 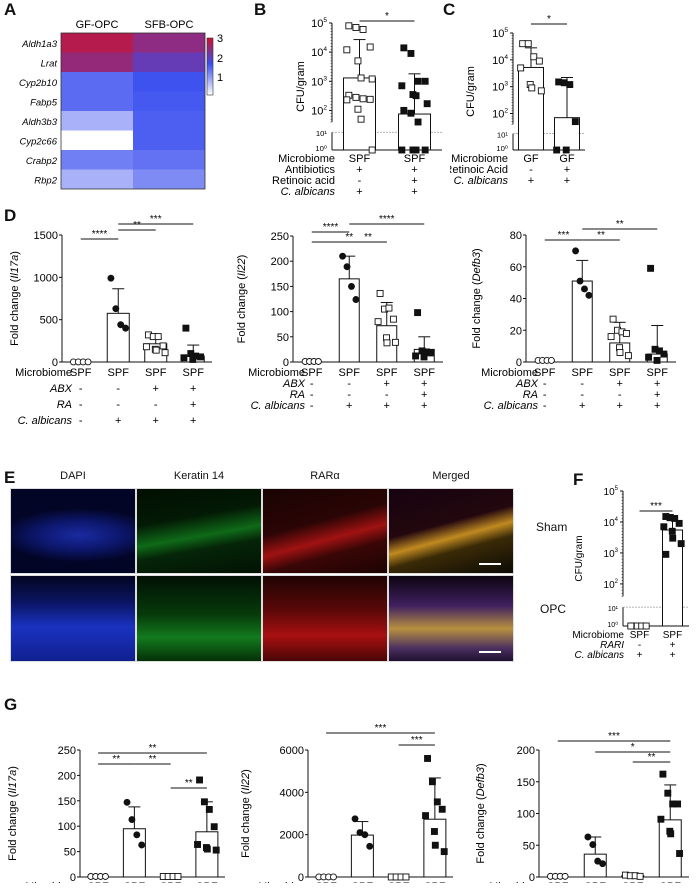 What do you see at coordinates (42, 161) in the screenshot?
I see `heatmap-row-label: Crabp2` at bounding box center [42, 161].